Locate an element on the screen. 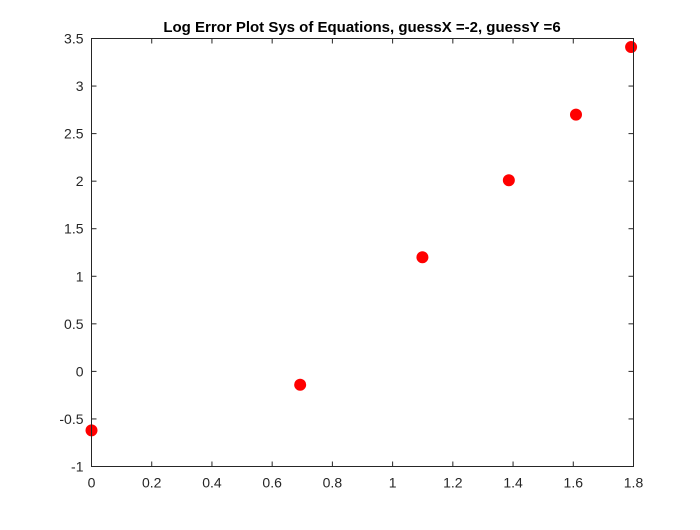 The height and width of the screenshot is (530, 700). x-tick-label: 1.4 is located at coordinates (513, 483).